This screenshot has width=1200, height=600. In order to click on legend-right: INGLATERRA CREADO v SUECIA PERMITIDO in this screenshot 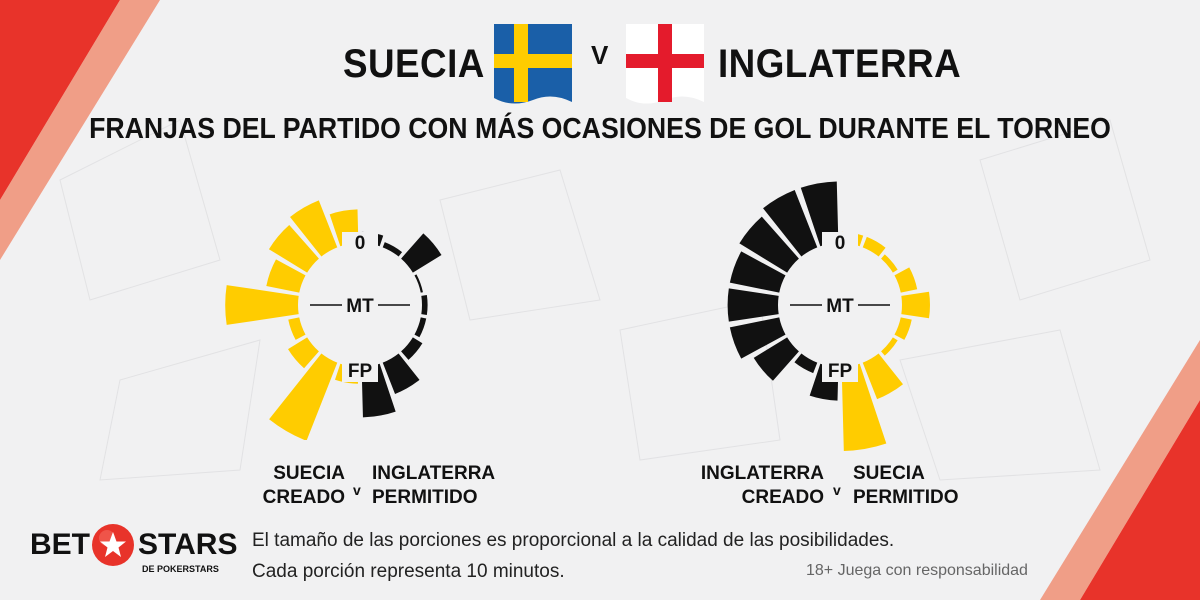, I will do `click(840, 487)`.